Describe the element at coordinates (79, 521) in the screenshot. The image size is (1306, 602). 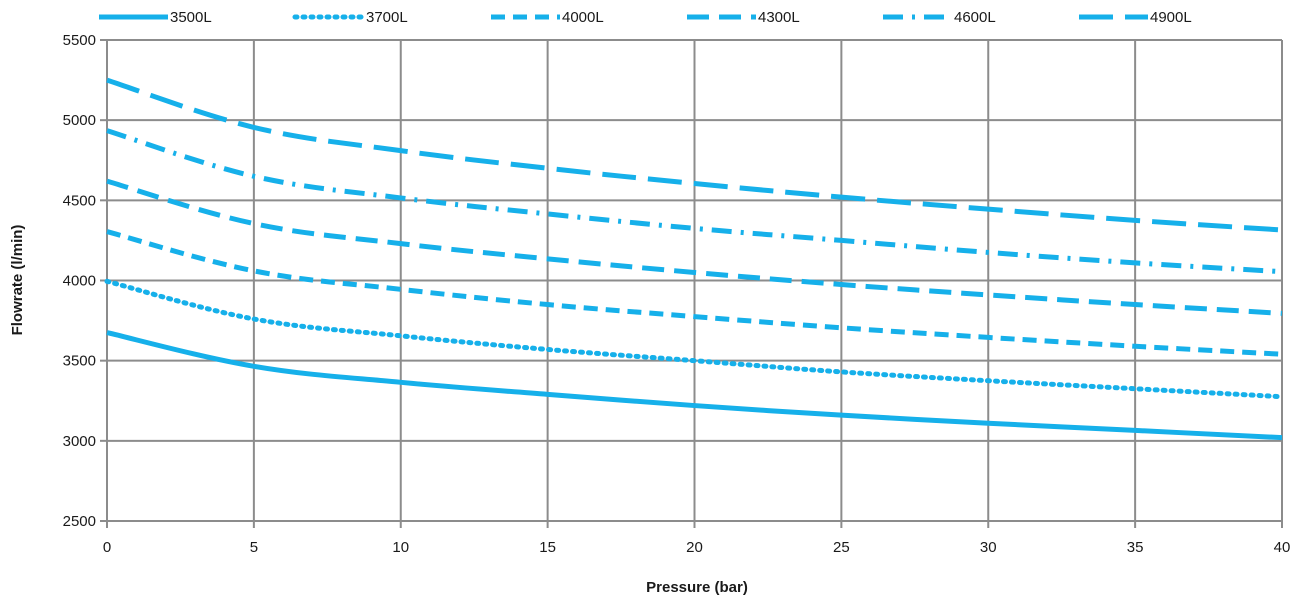
I see `y-tick-label: 2500` at that location.